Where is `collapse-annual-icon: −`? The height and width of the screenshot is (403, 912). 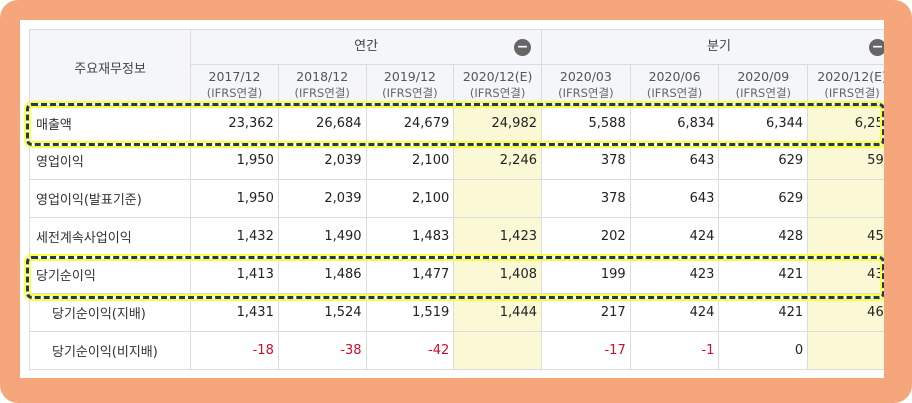
collapse-annual-icon: − is located at coordinates (522, 47).